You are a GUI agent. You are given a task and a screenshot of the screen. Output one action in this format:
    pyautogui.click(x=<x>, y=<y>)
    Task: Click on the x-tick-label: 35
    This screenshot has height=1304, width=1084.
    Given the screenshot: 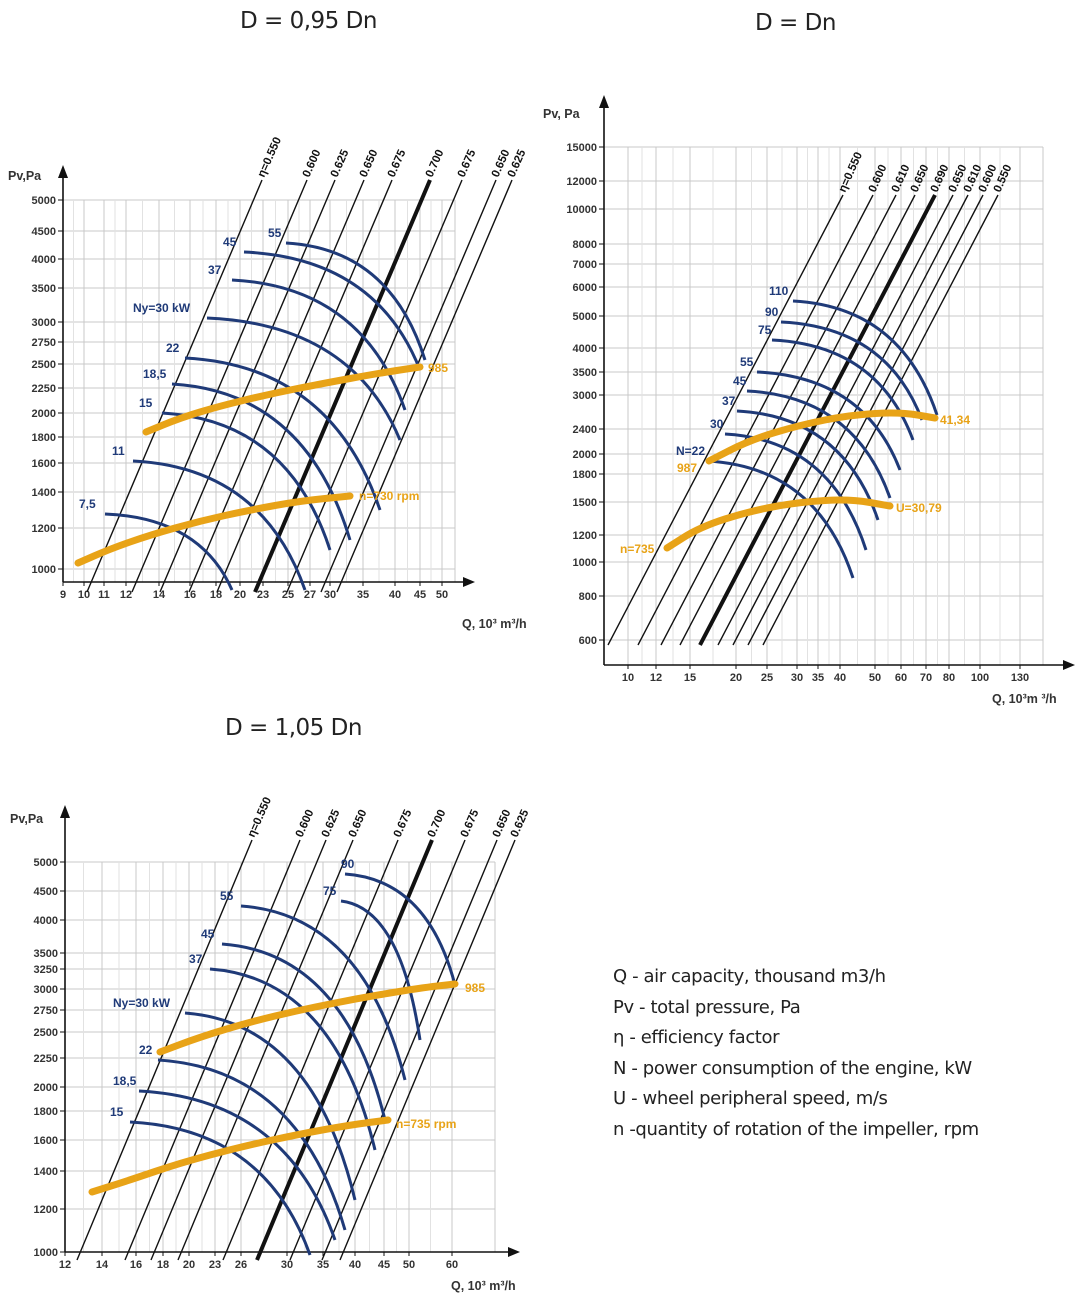 What is the action you would take?
    pyautogui.click(x=818, y=678)
    